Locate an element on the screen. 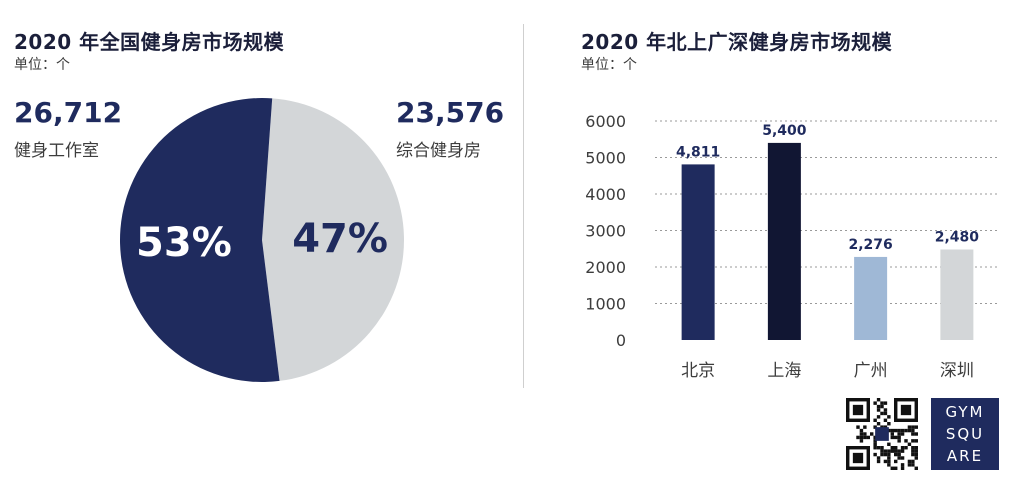 The width and height of the screenshot is (1023, 485). y-tick-label: 2000 is located at coordinates (605, 267).